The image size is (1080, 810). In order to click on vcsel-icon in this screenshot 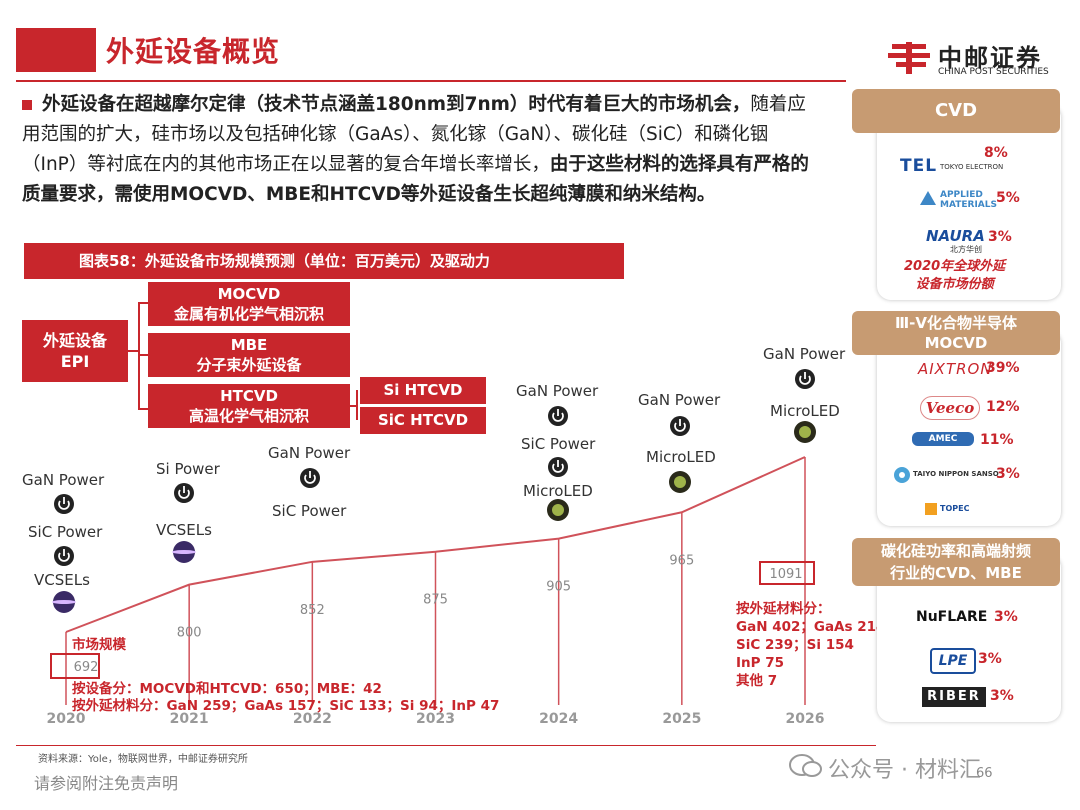, I will do `click(64, 602)`.